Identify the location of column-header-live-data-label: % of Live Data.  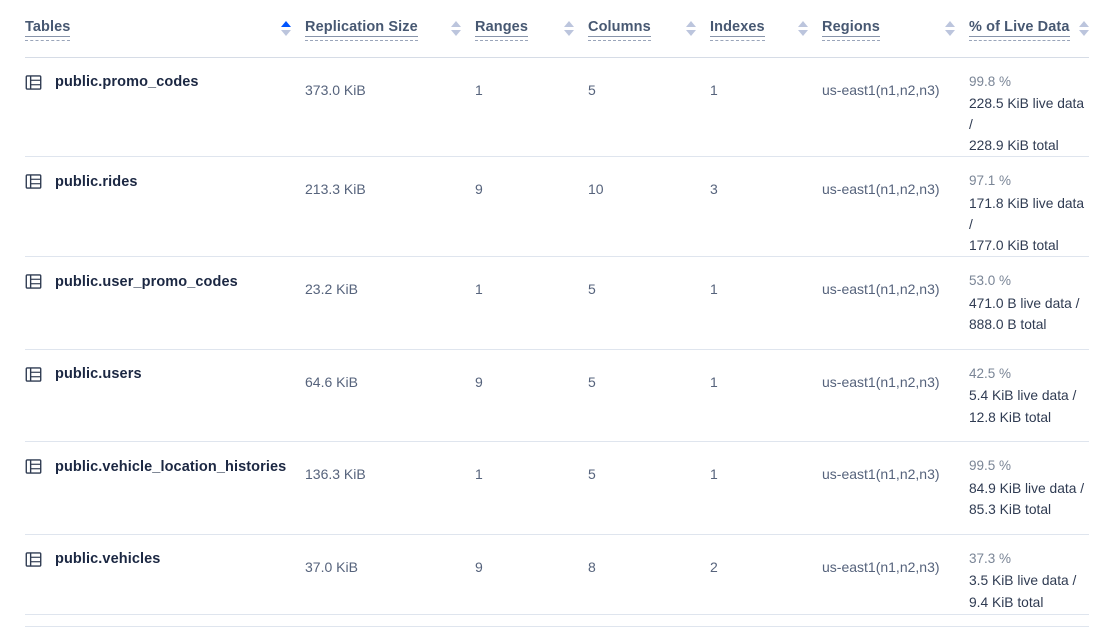
(1019, 30).